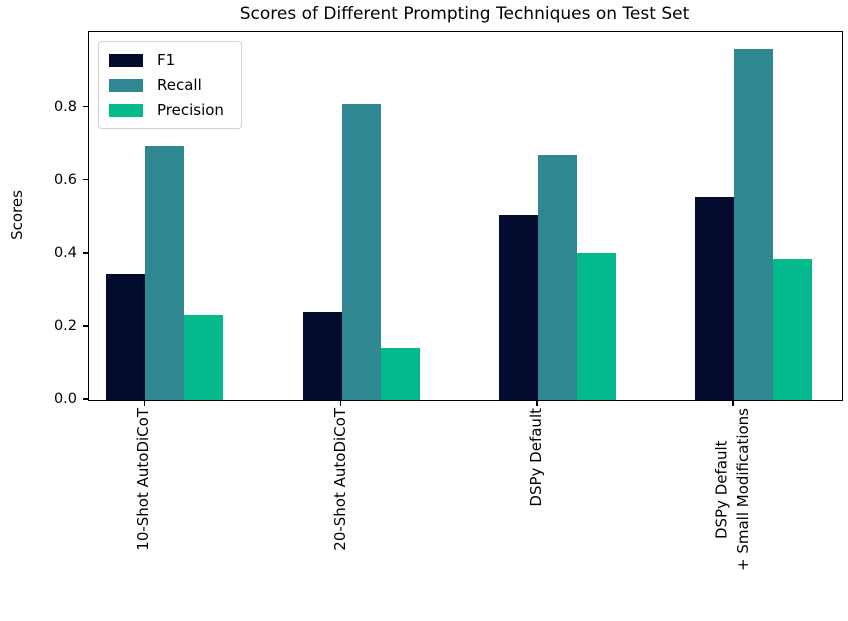  I want to click on bar-f1-group3, so click(518, 307).